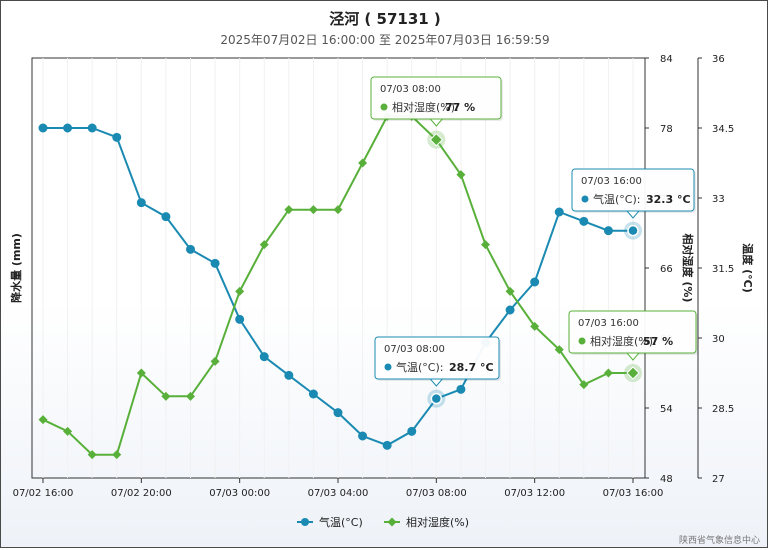  I want to click on precipitation-axis-title: 降水量 (mm), so click(16, 268).